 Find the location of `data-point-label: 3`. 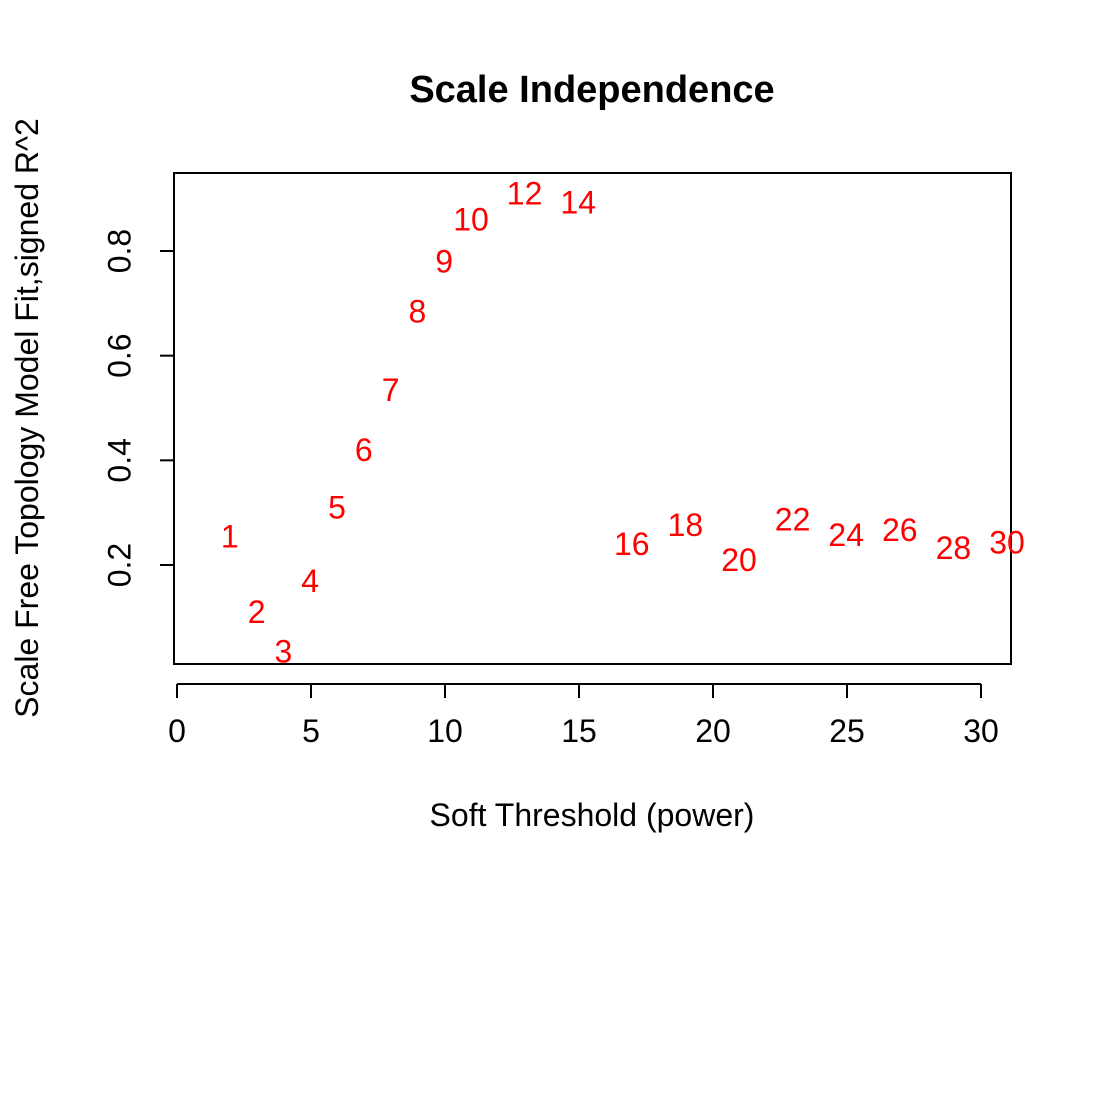

data-point-label: 3 is located at coordinates (284, 651).